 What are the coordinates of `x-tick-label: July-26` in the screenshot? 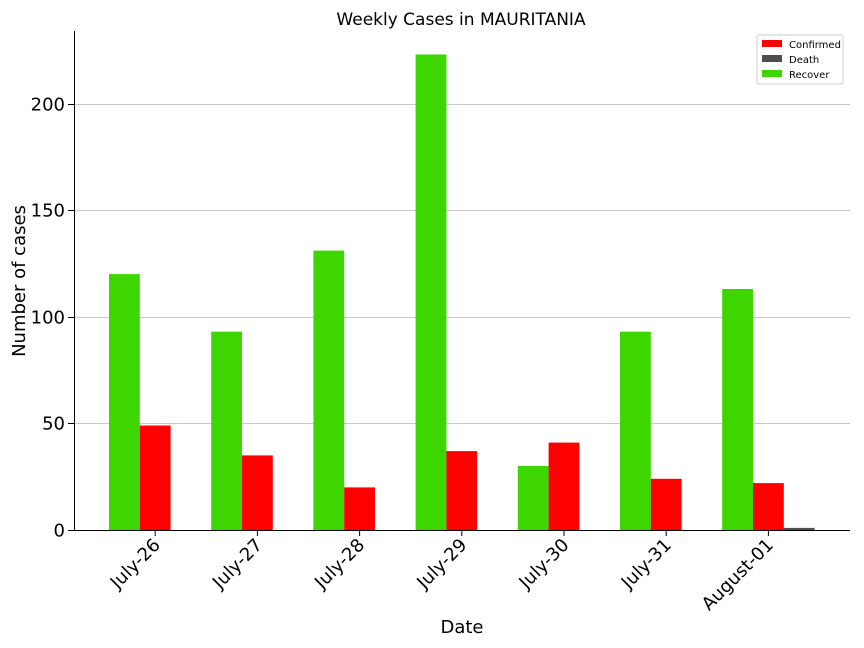 It's located at (135, 564).